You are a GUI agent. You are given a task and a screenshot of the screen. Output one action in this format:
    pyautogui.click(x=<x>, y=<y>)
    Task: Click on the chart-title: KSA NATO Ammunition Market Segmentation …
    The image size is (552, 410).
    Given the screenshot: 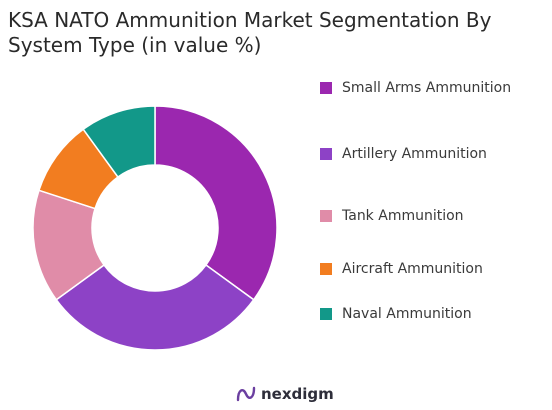 What is the action you would take?
    pyautogui.click(x=250, y=32)
    